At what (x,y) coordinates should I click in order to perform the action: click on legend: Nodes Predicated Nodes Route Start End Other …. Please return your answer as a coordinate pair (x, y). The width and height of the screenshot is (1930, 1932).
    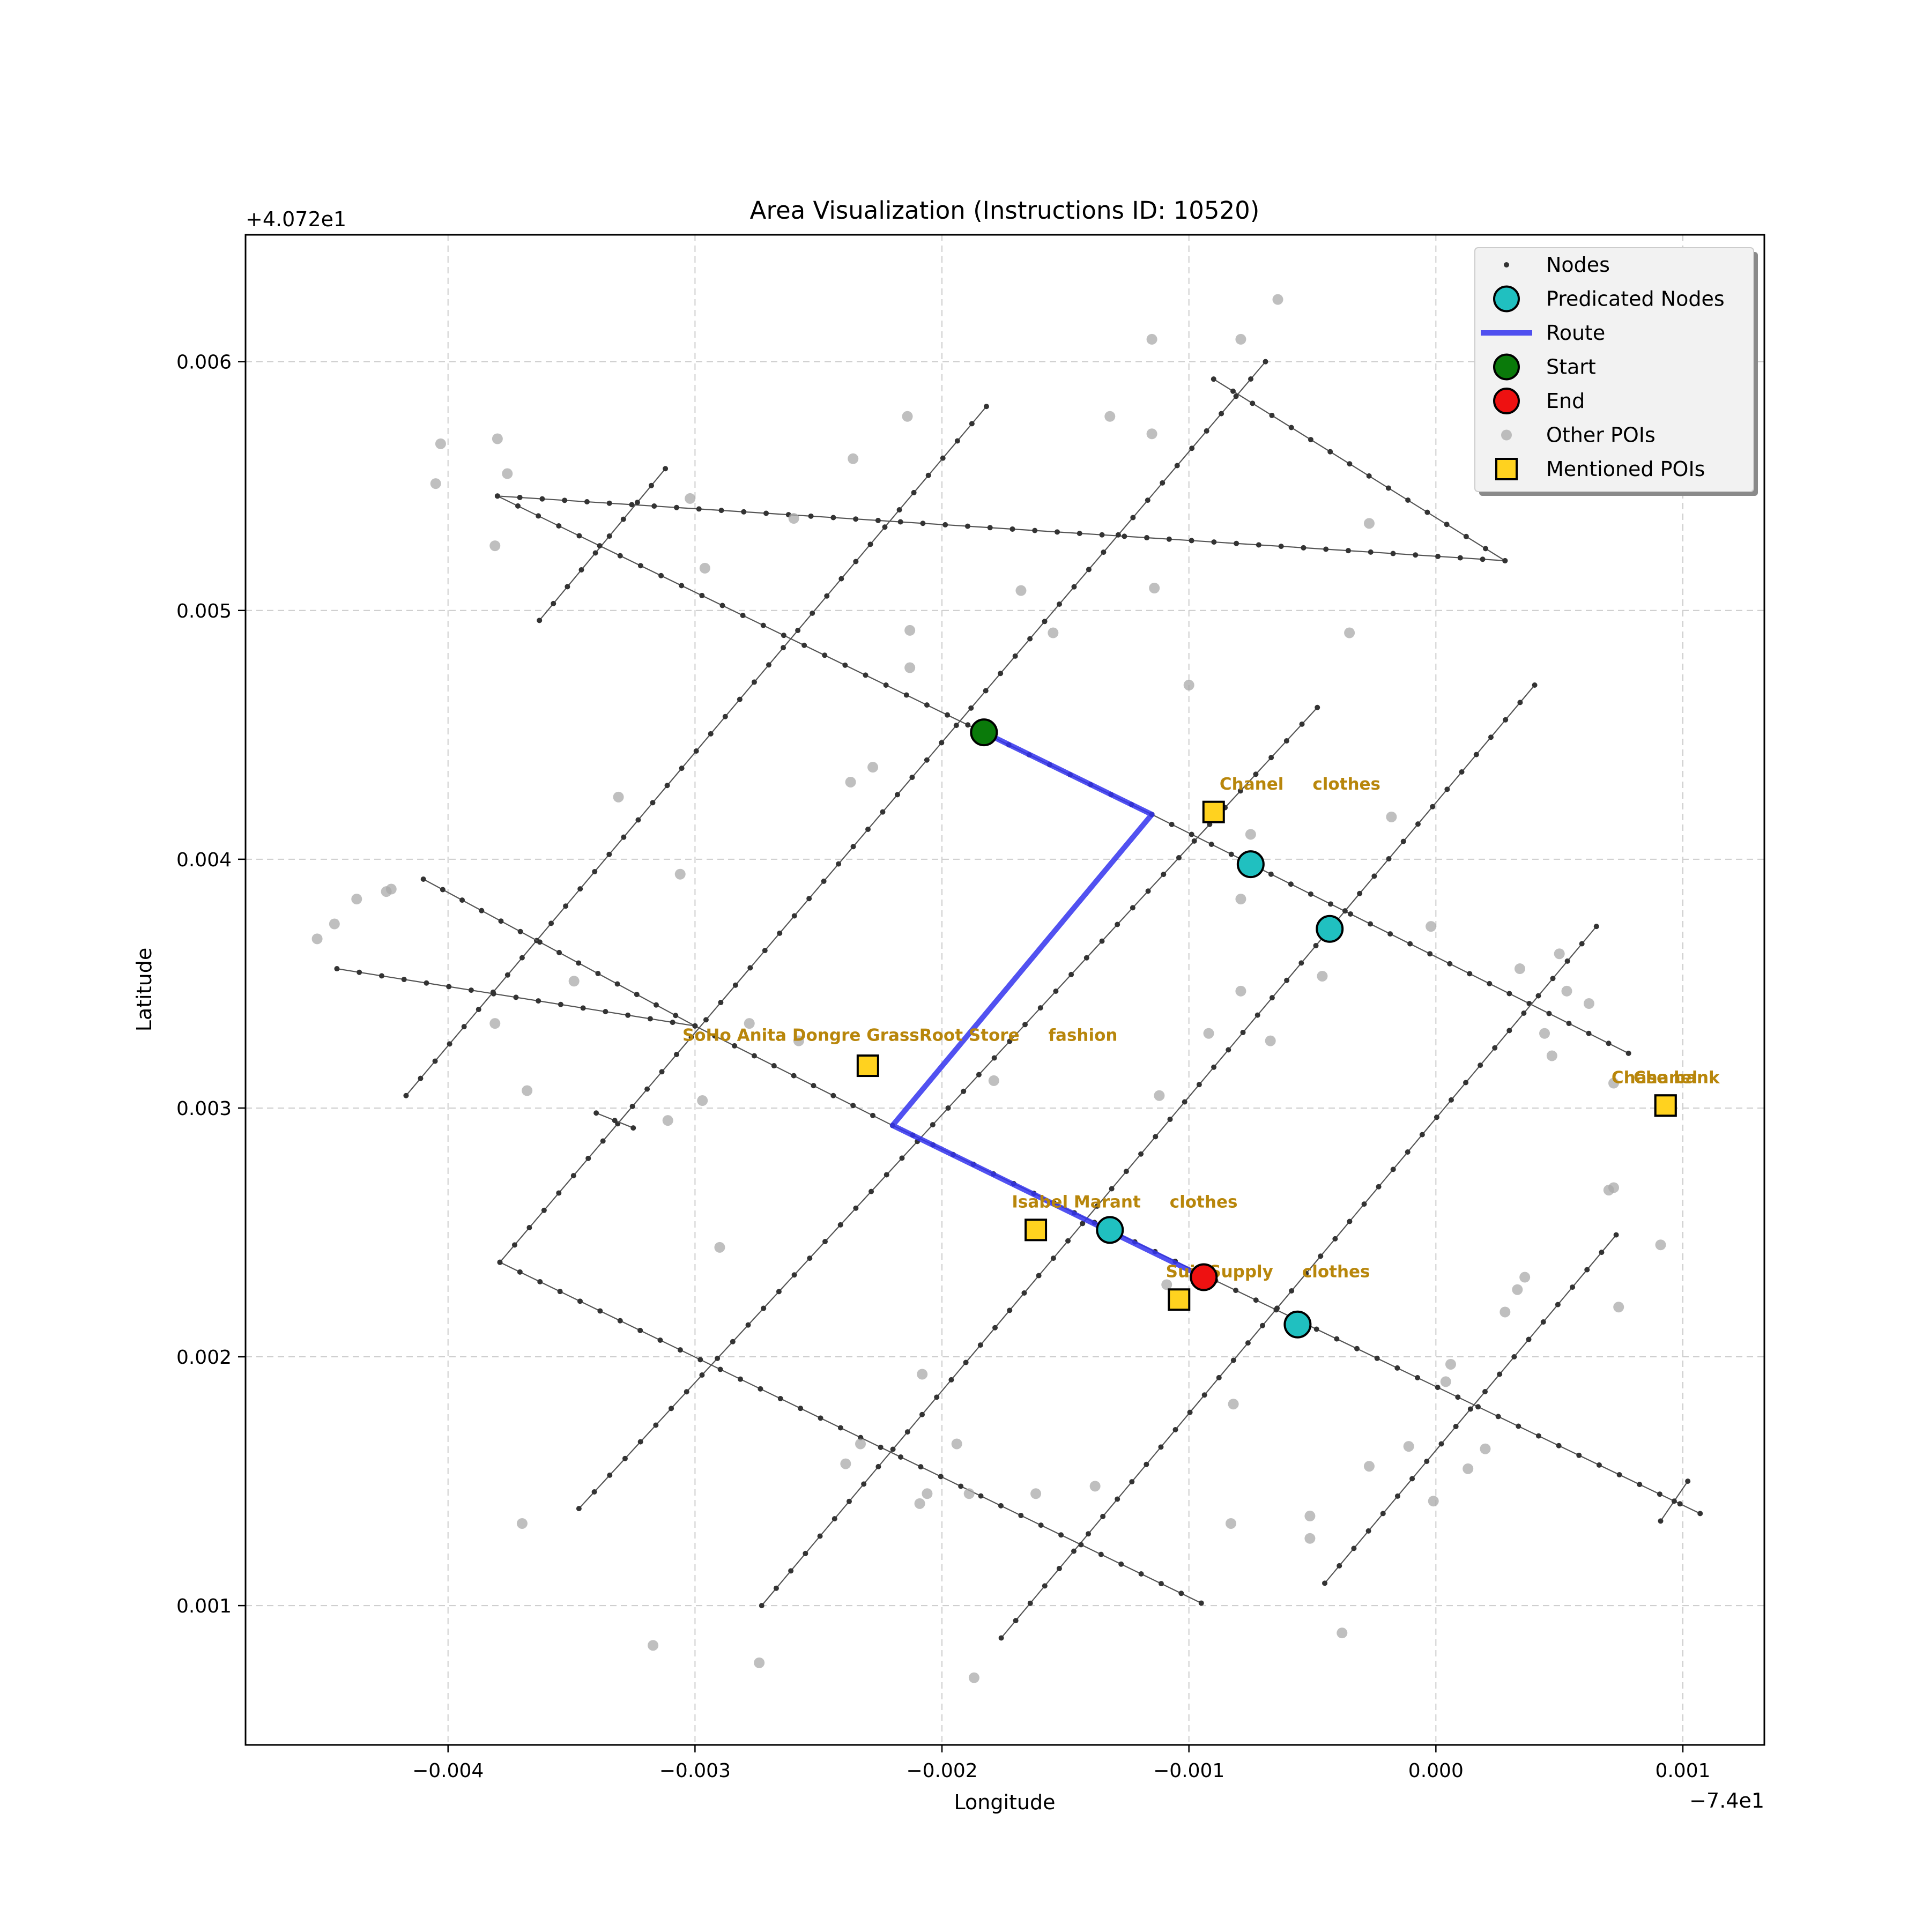
    Looking at the image, I should click on (1616, 371).